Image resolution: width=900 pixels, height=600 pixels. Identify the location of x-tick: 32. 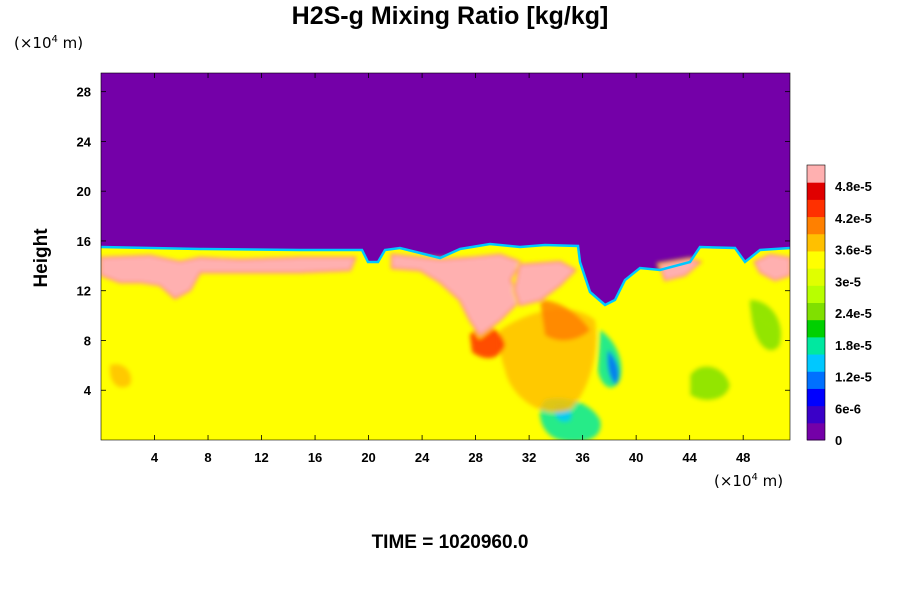
(529, 269).